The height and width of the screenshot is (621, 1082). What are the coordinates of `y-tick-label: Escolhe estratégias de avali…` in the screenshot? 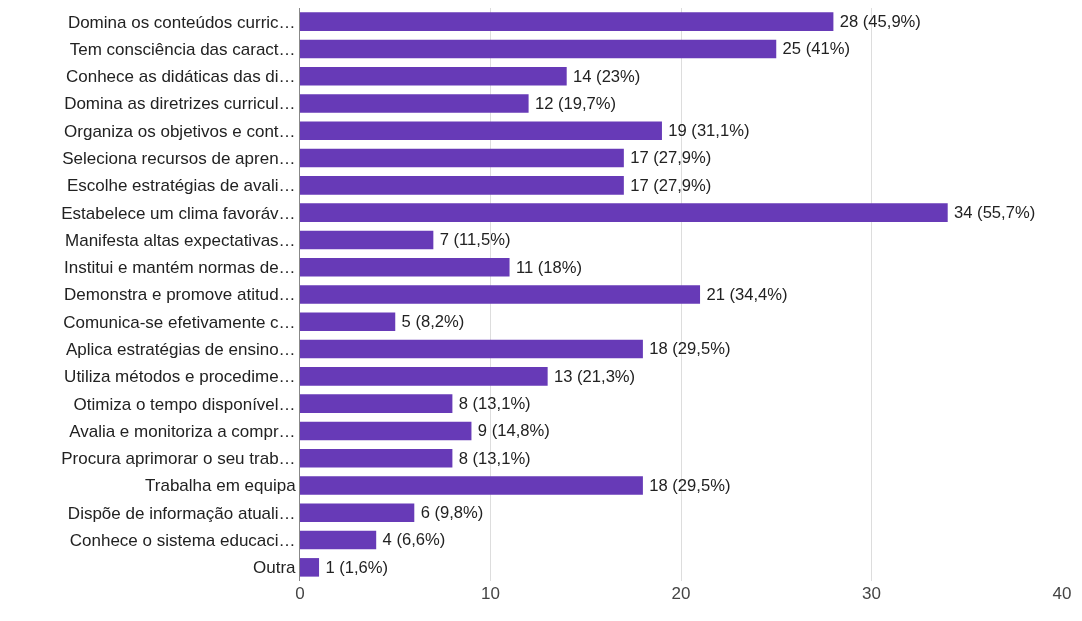 It's located at (181, 186).